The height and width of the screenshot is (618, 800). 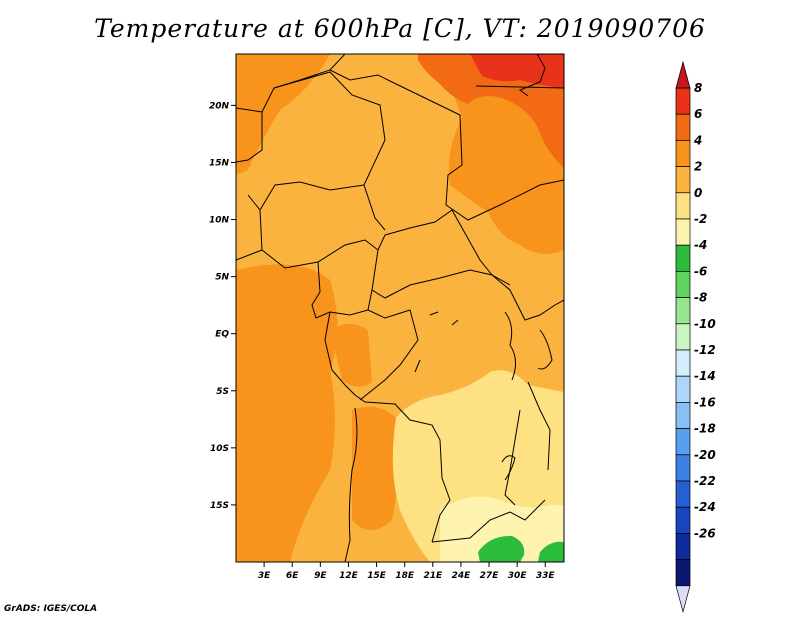 I want to click on lon-tick-label: 30E, so click(x=518, y=576).